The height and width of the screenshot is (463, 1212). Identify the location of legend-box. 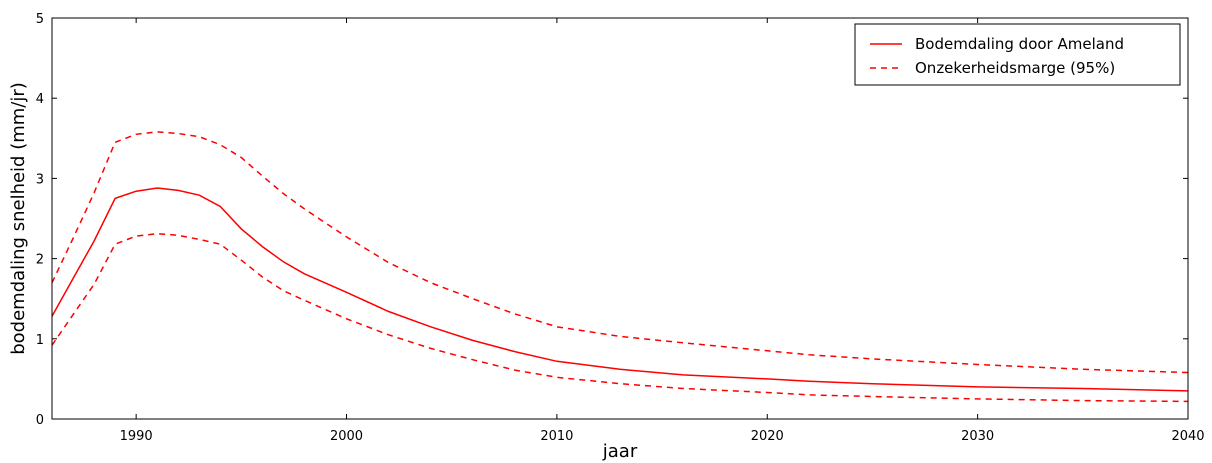
(1017, 54).